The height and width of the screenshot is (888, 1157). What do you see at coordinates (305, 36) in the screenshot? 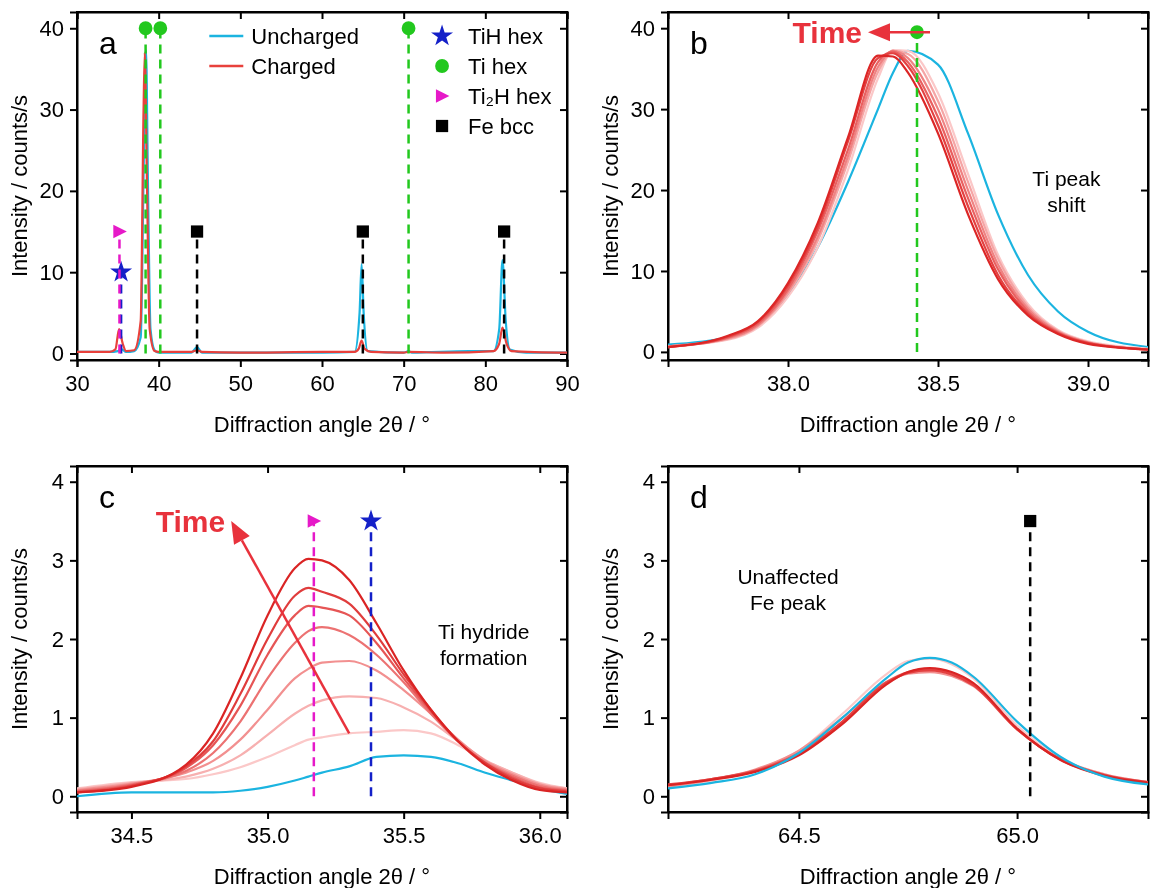
I see `legend-label: Uncharged` at bounding box center [305, 36].